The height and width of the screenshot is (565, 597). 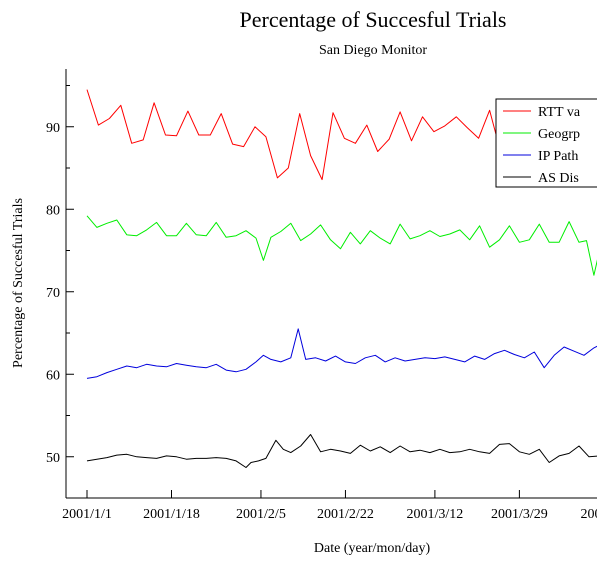 I want to click on chart-subtitle: San Diego Monitor, so click(x=373, y=50).